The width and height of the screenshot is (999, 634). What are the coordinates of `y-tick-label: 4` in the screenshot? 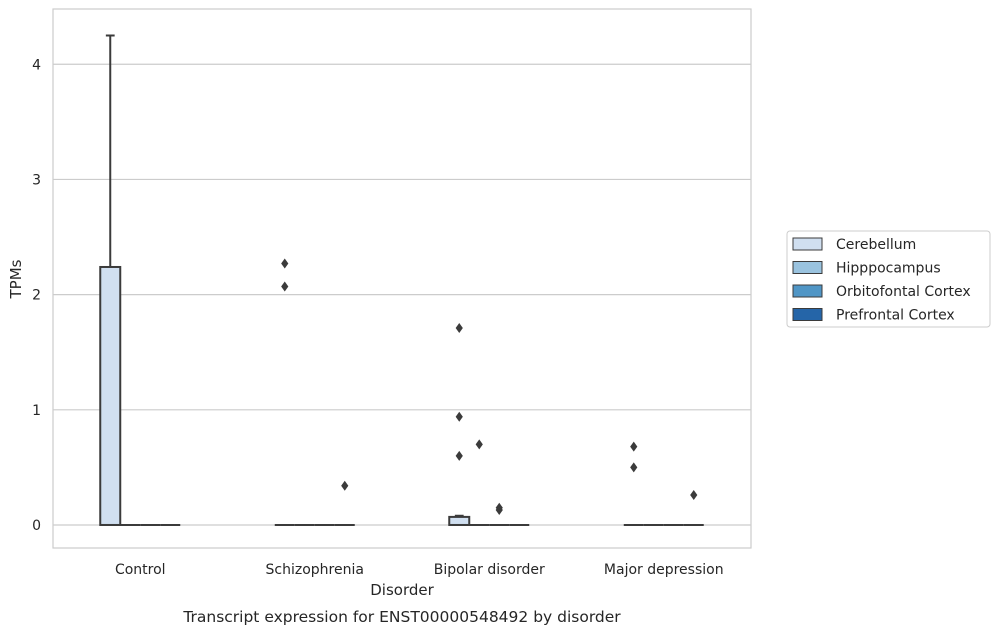 It's located at (36, 65).